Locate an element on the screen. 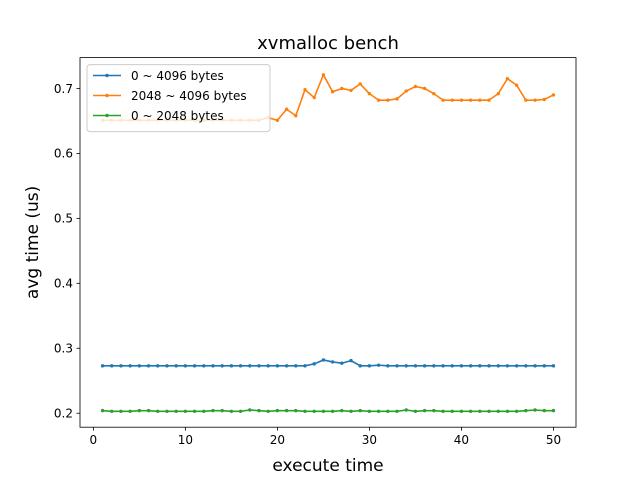 This screenshot has width=640, height=480. x-tick-label: 0 is located at coordinates (94, 440).